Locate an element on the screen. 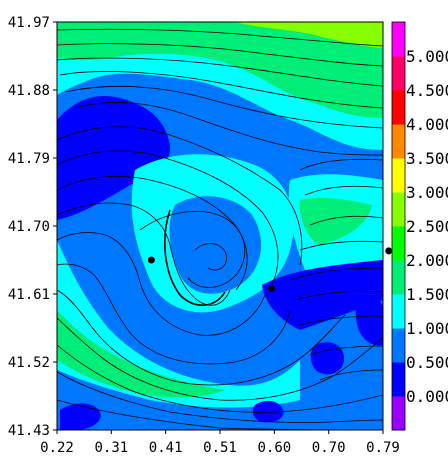 This screenshot has height=463, width=448. colorbar-label: 2.000 is located at coordinates (427, 260).